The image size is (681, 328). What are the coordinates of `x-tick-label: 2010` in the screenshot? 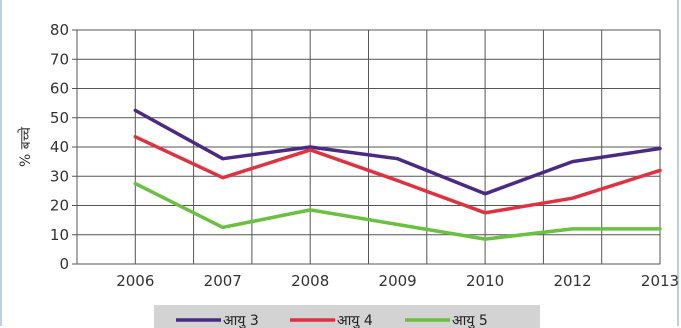 It's located at (485, 281).